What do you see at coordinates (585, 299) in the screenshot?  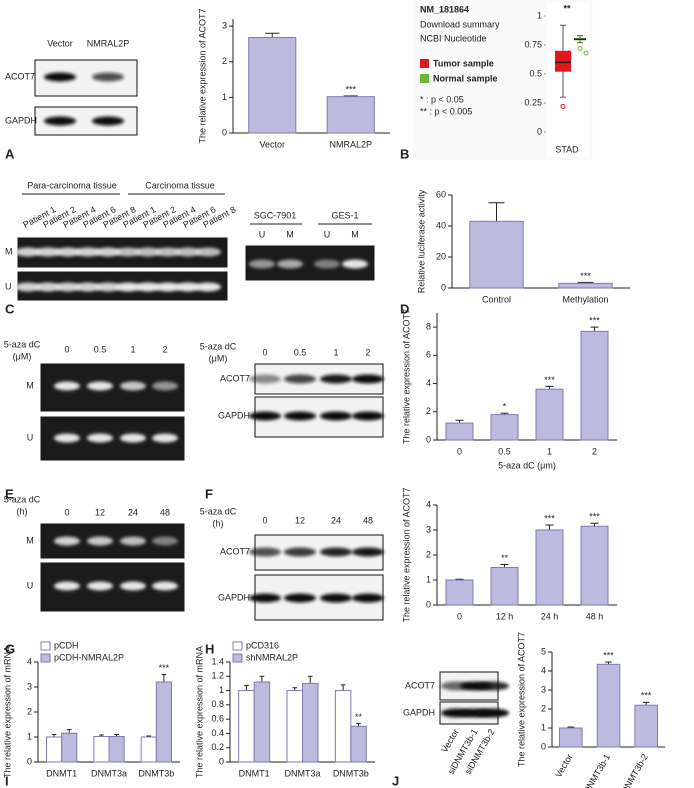 I see `x-tick-label: Methylation` at bounding box center [585, 299].